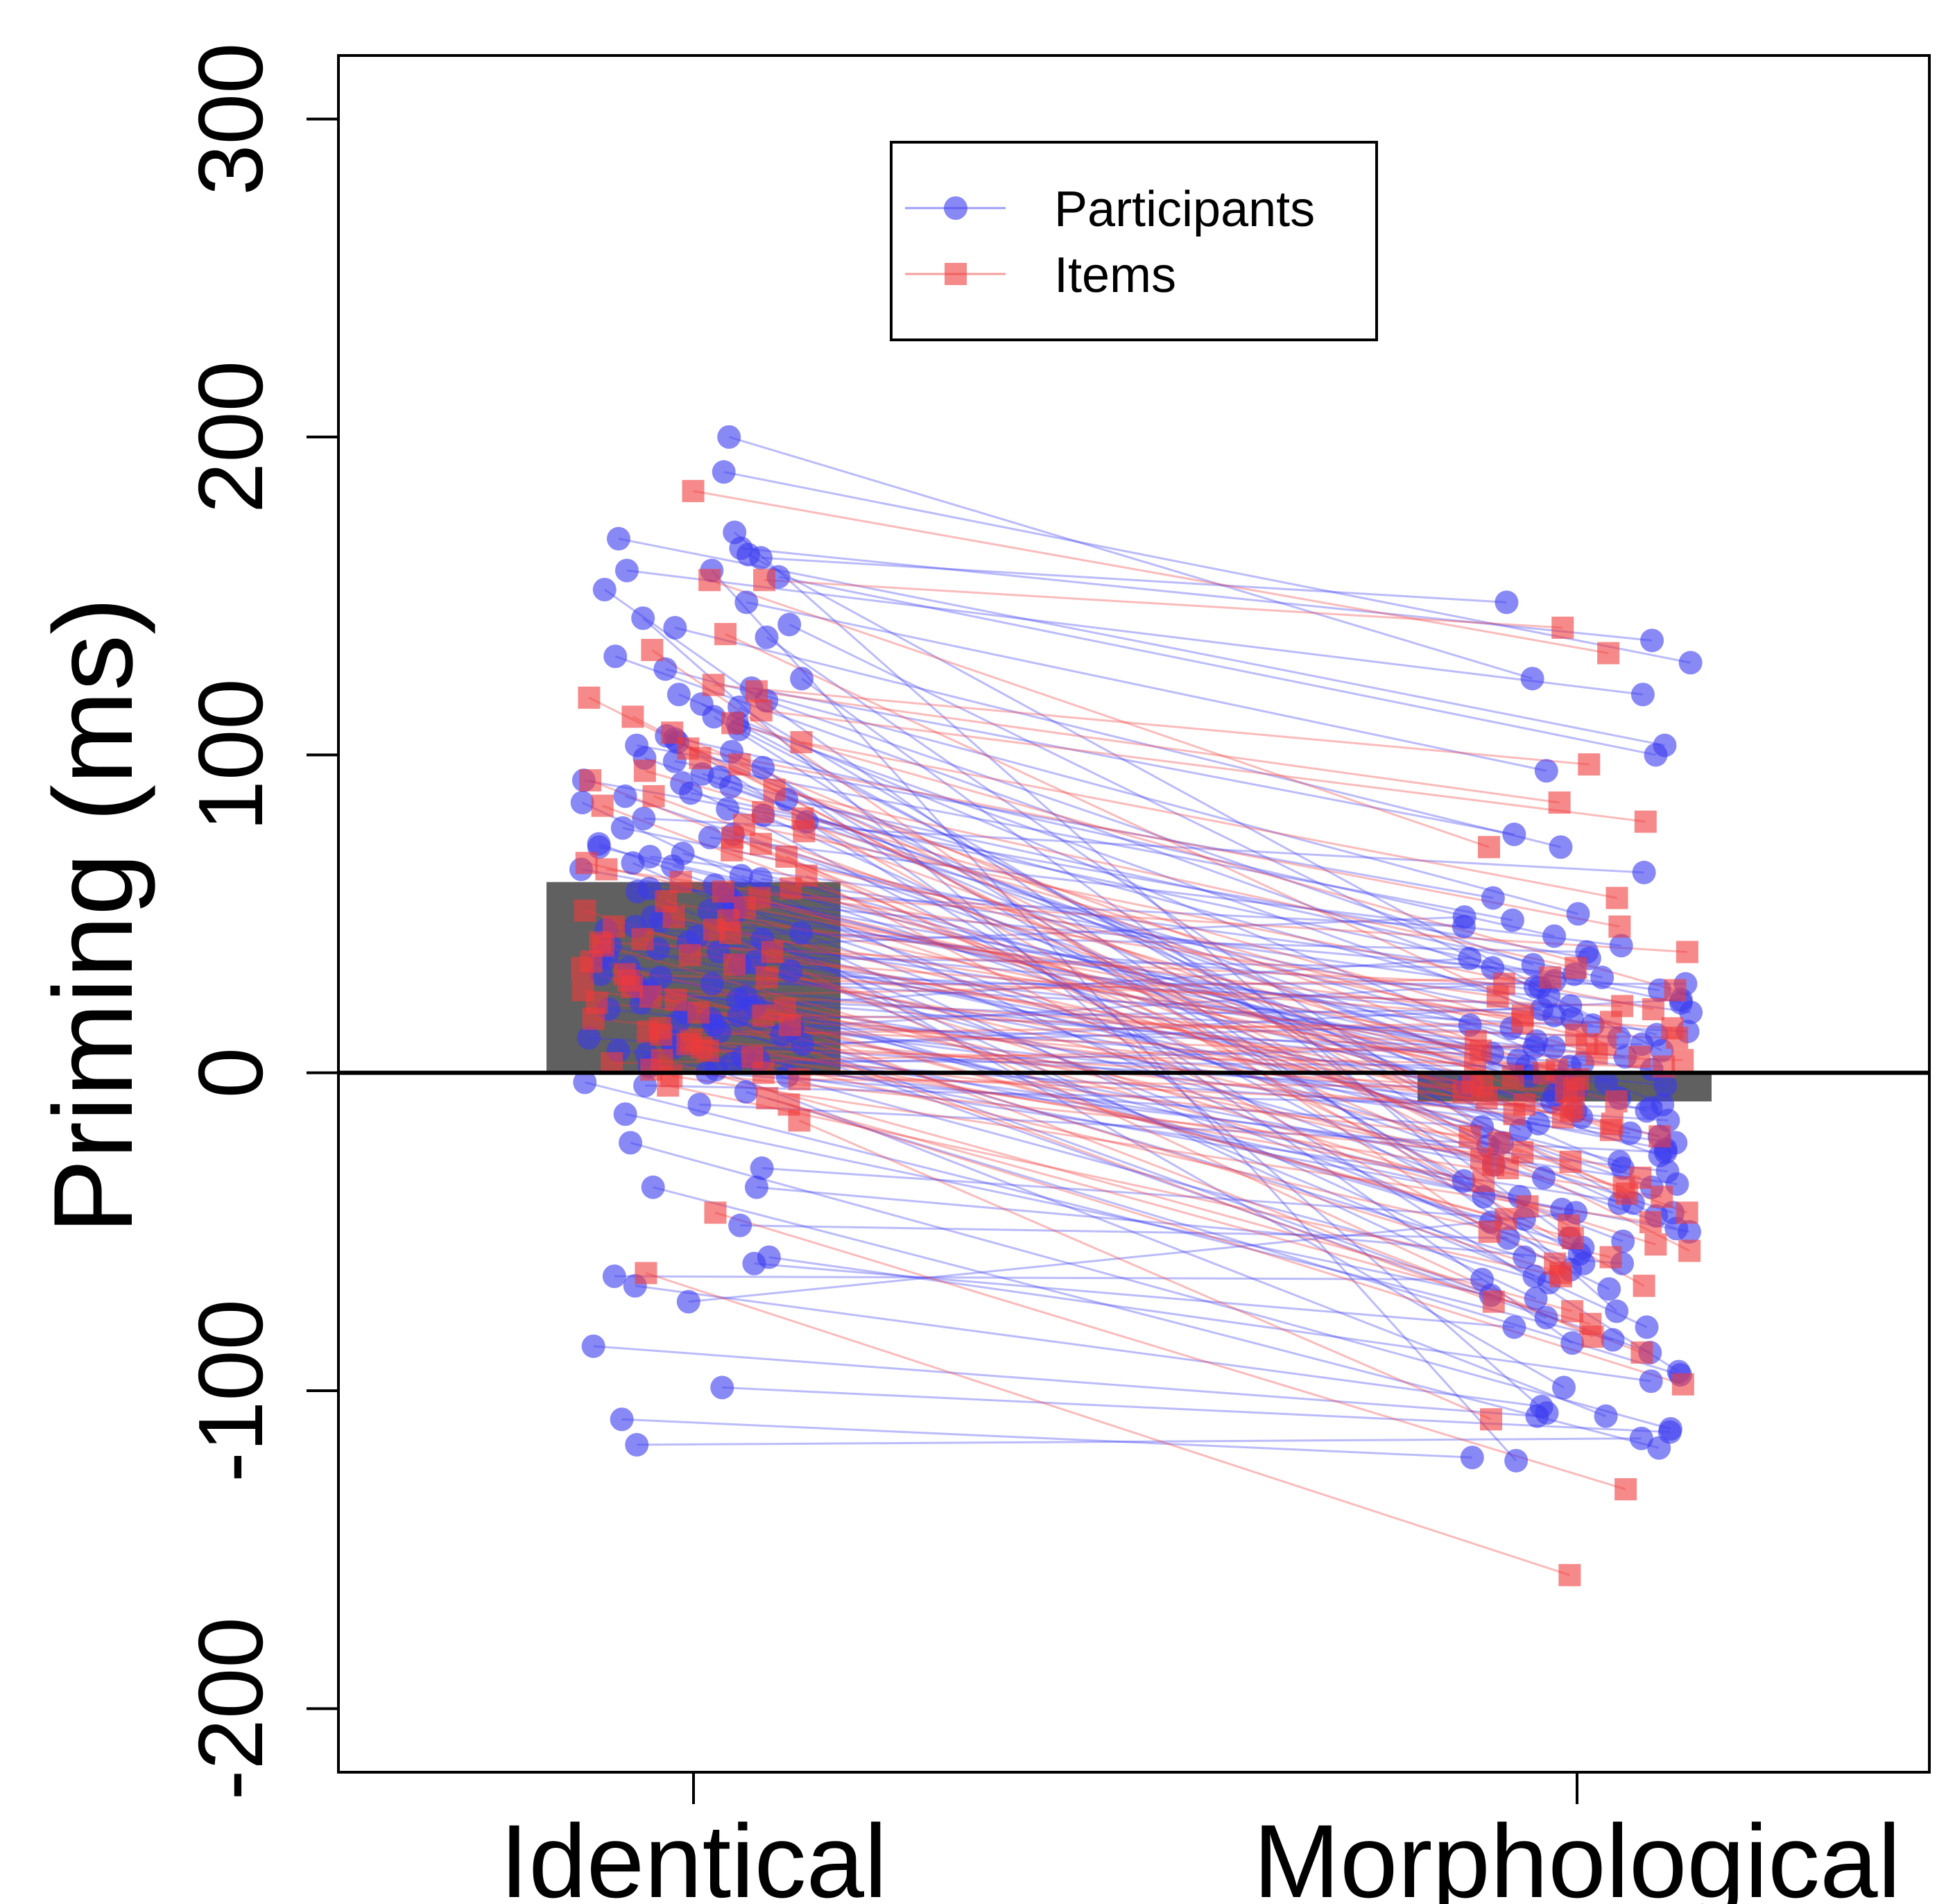 The image size is (1946, 1904). I want to click on x-category-label-morphological: Morphological, so click(1577, 1853).